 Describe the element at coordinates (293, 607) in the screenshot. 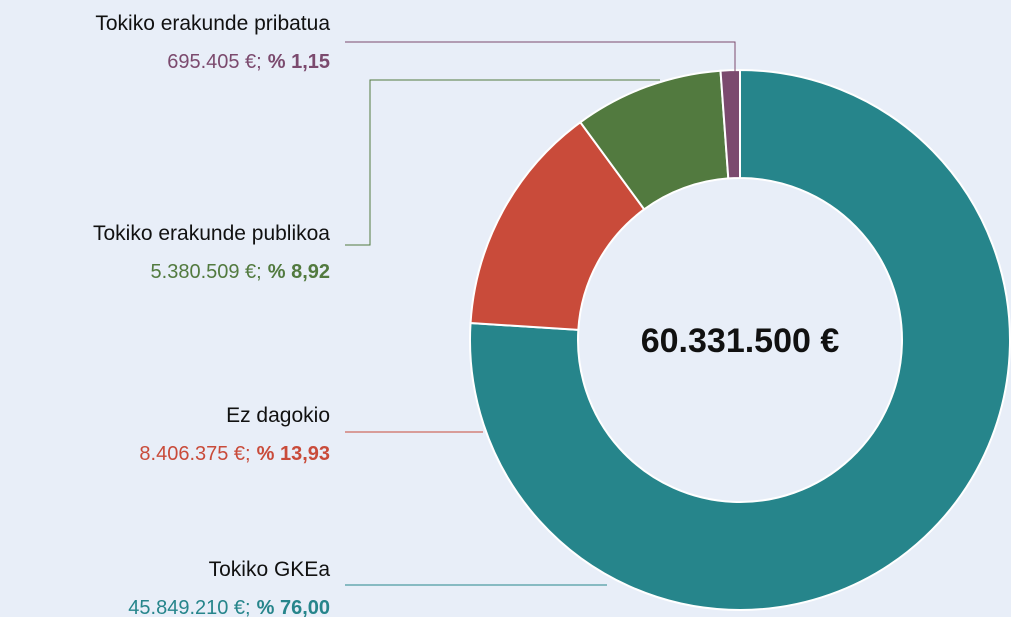

I see `percent-label: % 76,00` at that location.